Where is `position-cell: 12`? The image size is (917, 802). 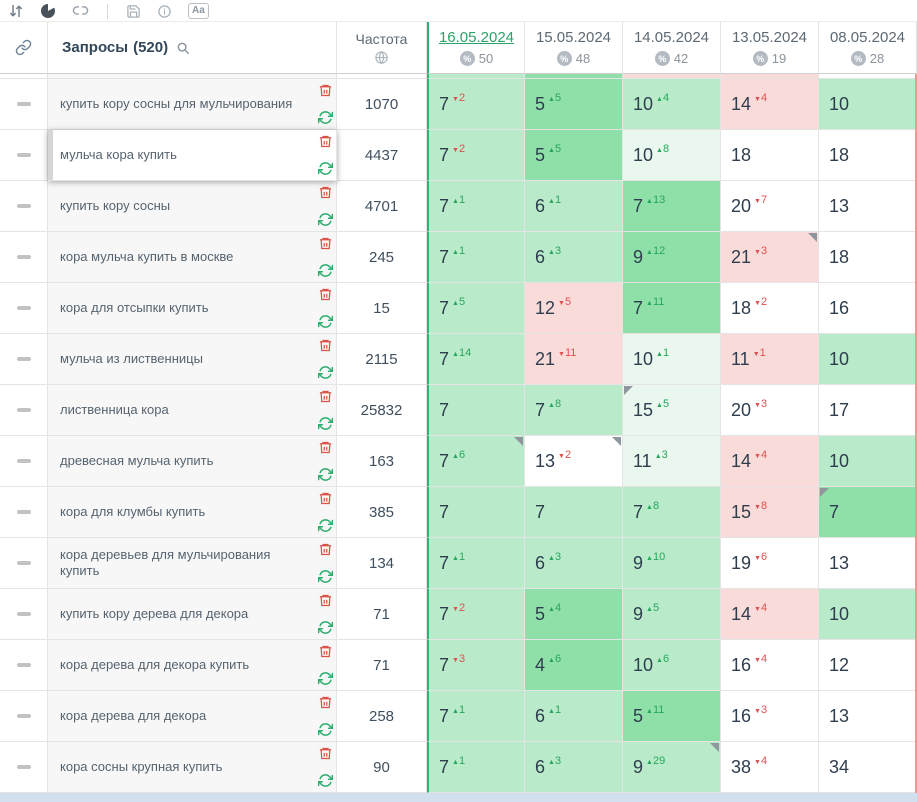
position-cell: 12 is located at coordinates (868, 665).